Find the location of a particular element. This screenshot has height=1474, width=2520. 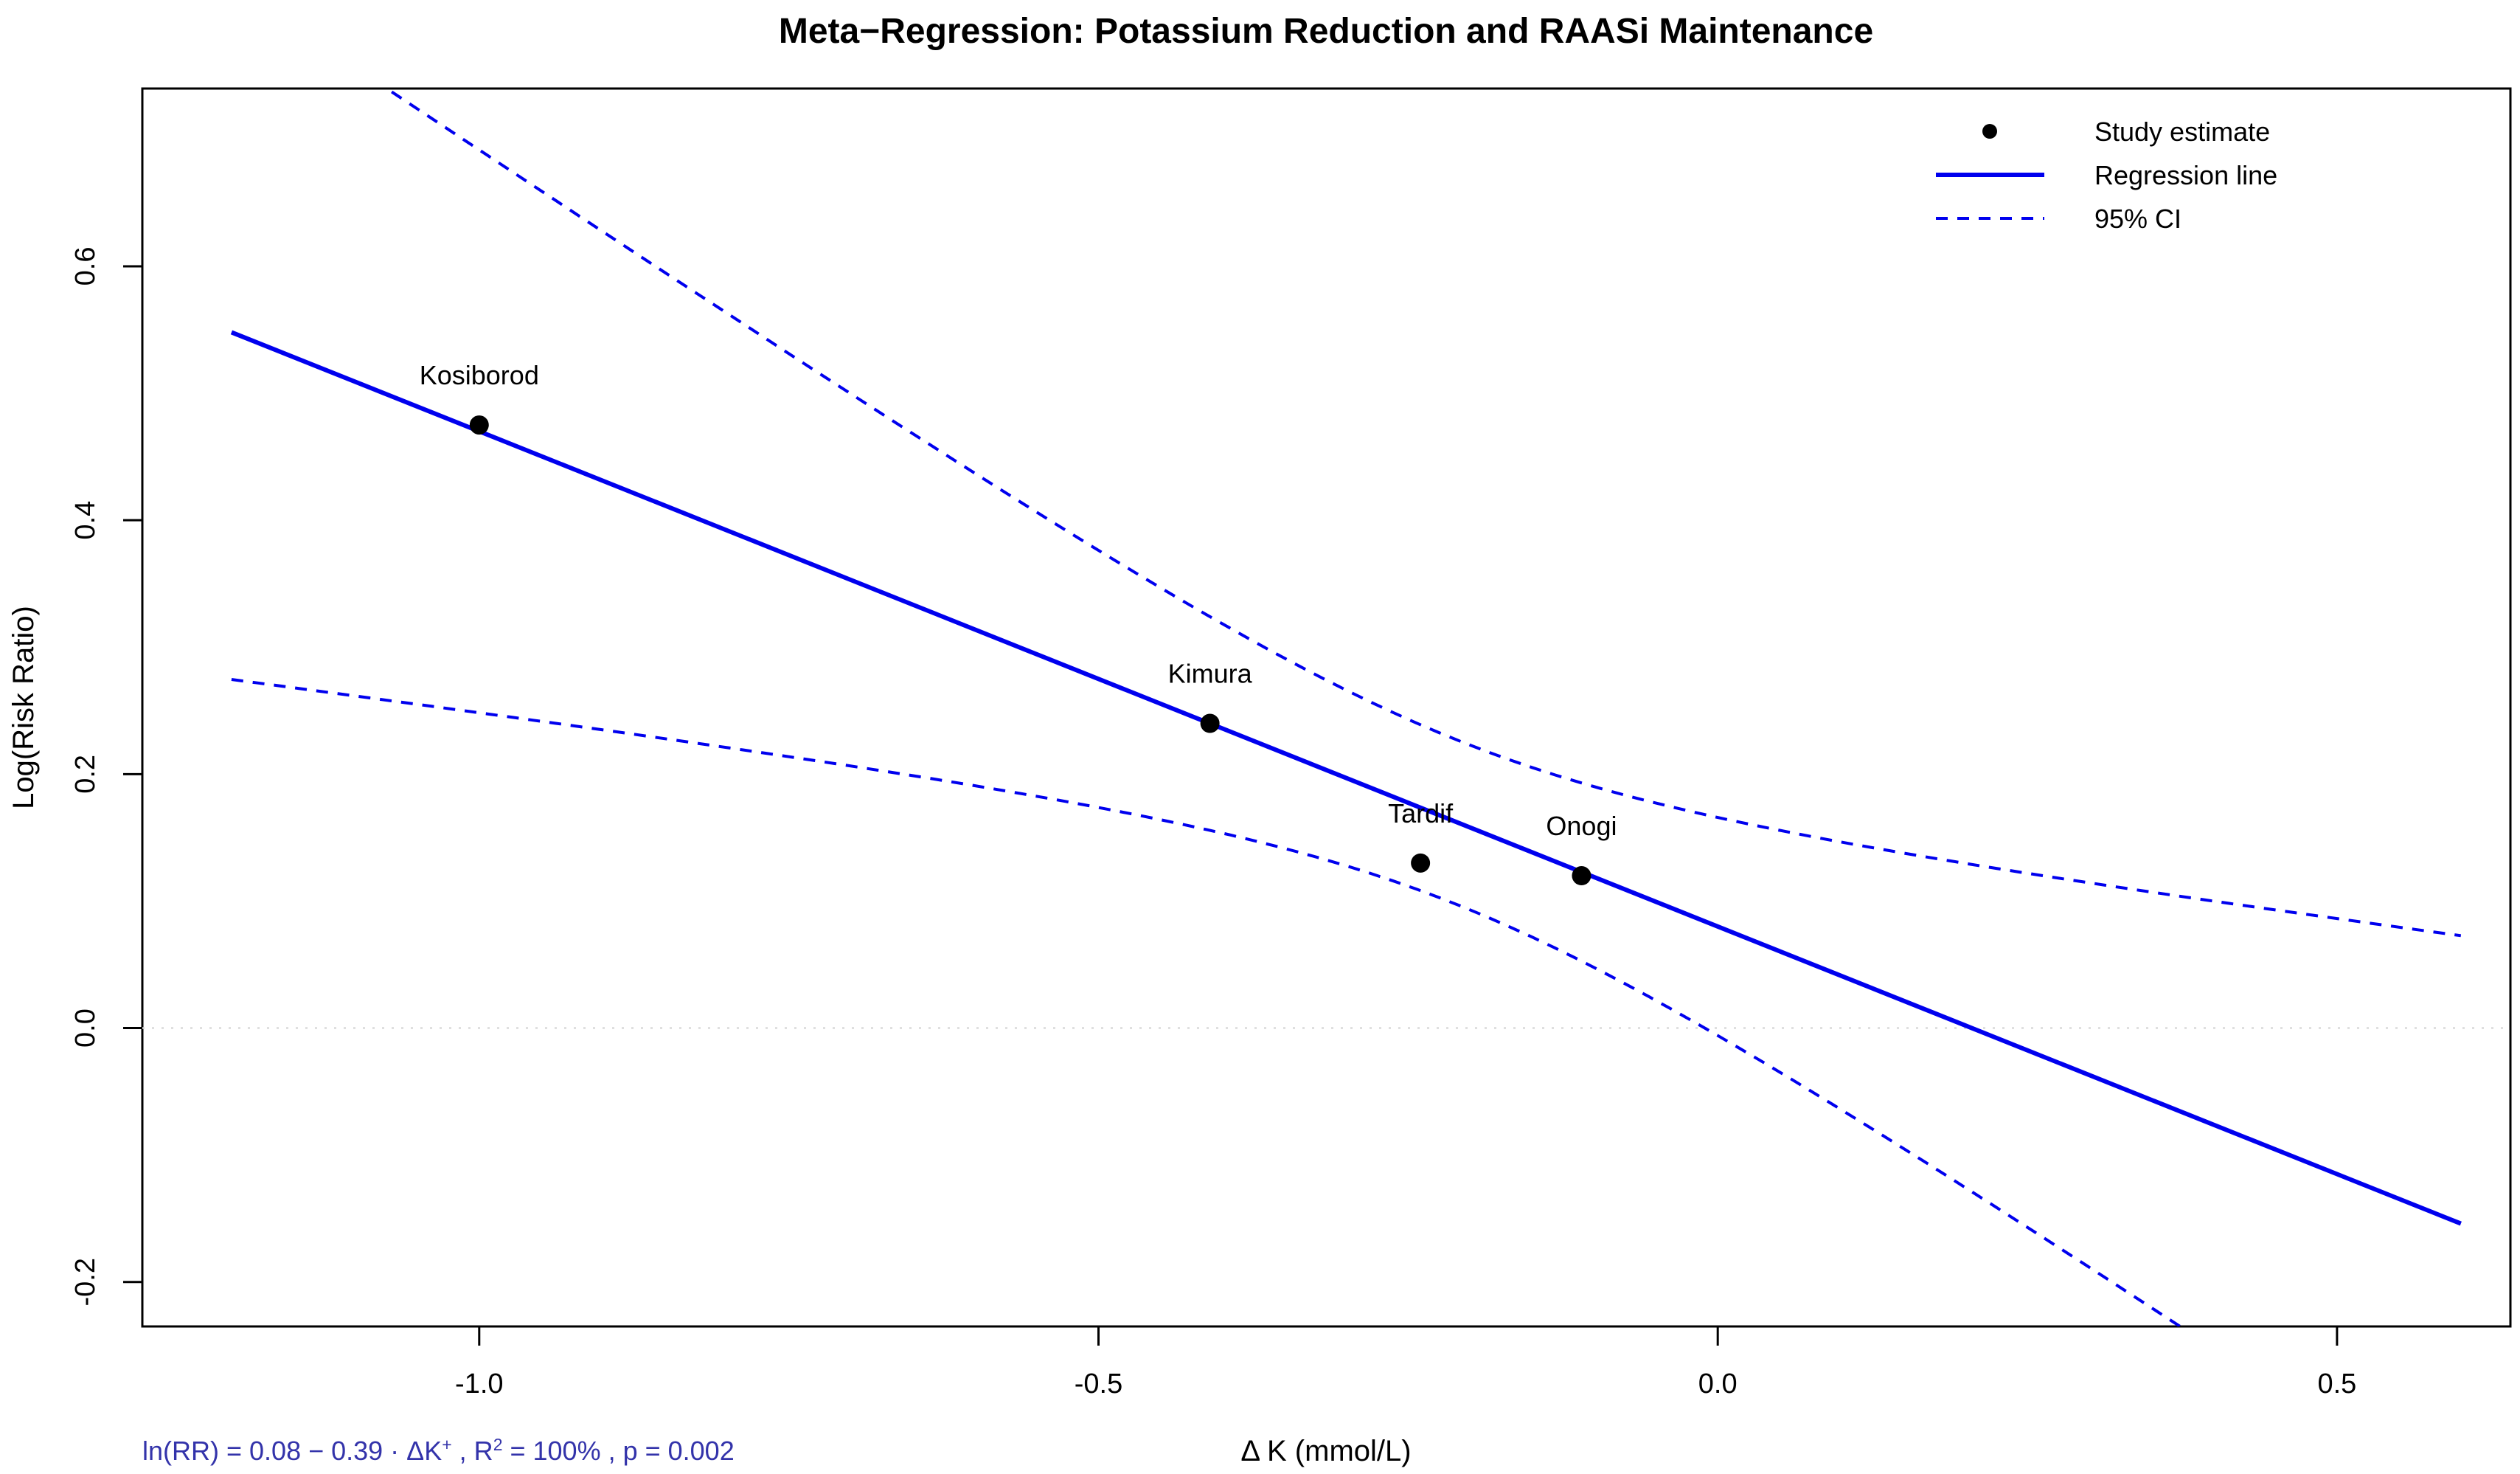

equation-text: = 100% , p = 0.002 is located at coordinates (618, 1451).